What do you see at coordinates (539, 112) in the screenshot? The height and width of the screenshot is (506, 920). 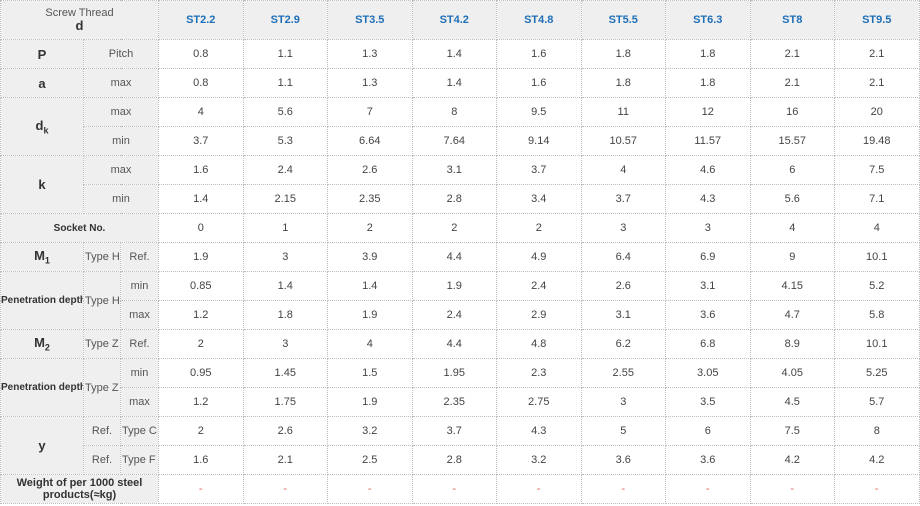 I see `value-cell: 9.5` at bounding box center [539, 112].